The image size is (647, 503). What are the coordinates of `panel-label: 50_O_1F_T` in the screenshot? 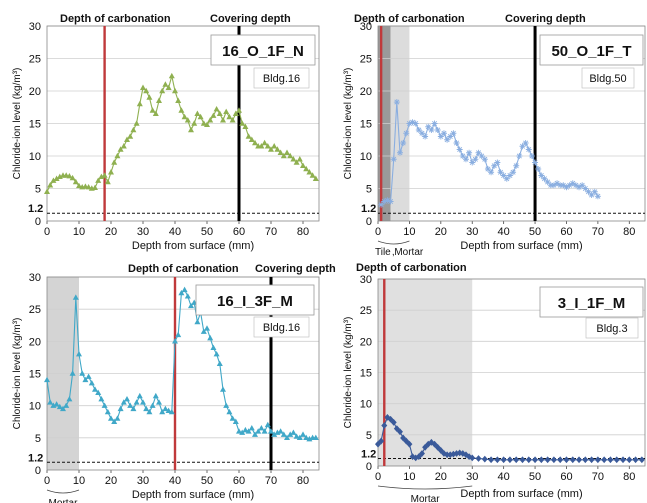 It's located at (591, 51).